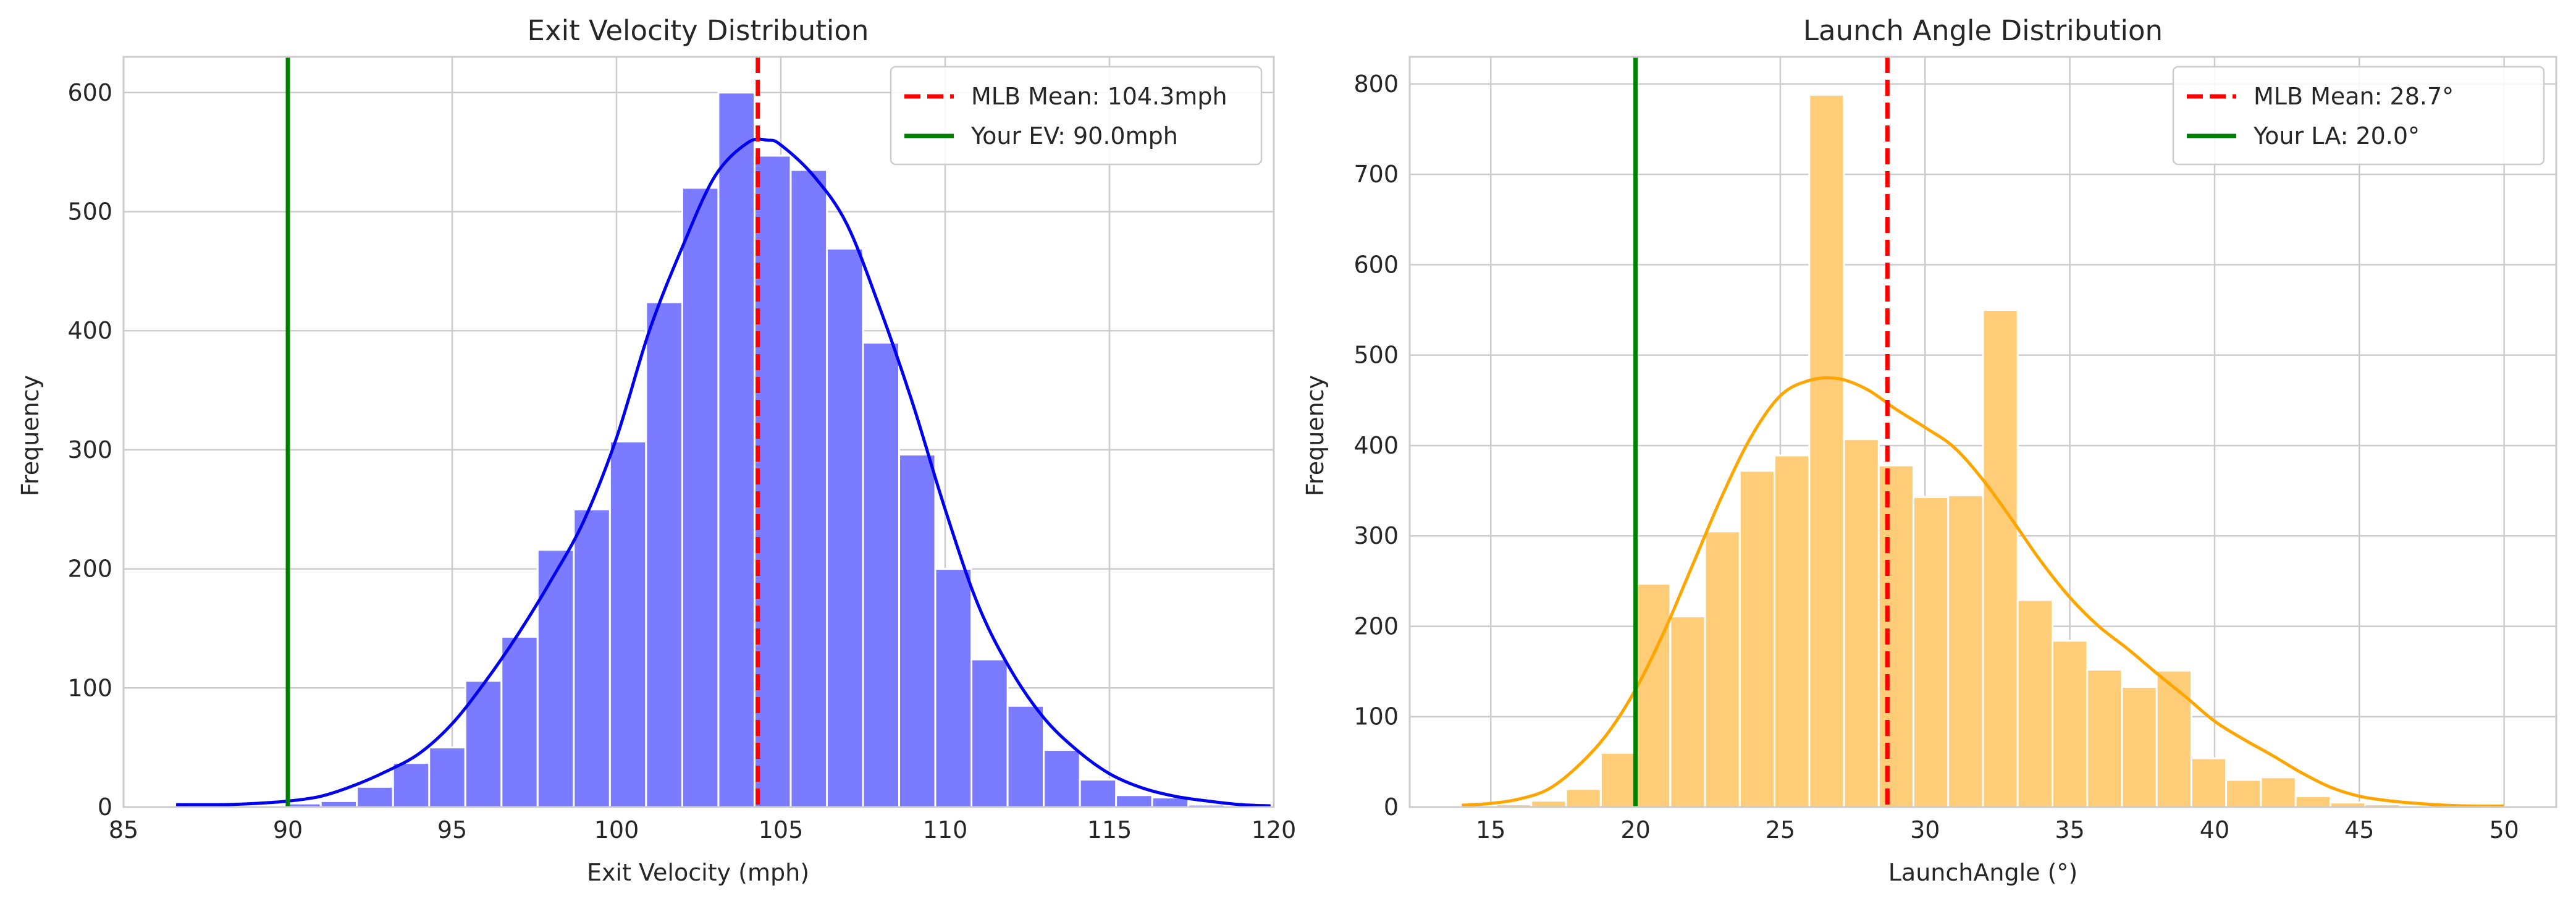  I want to click on x-tick-label: 115, so click(1109, 829).